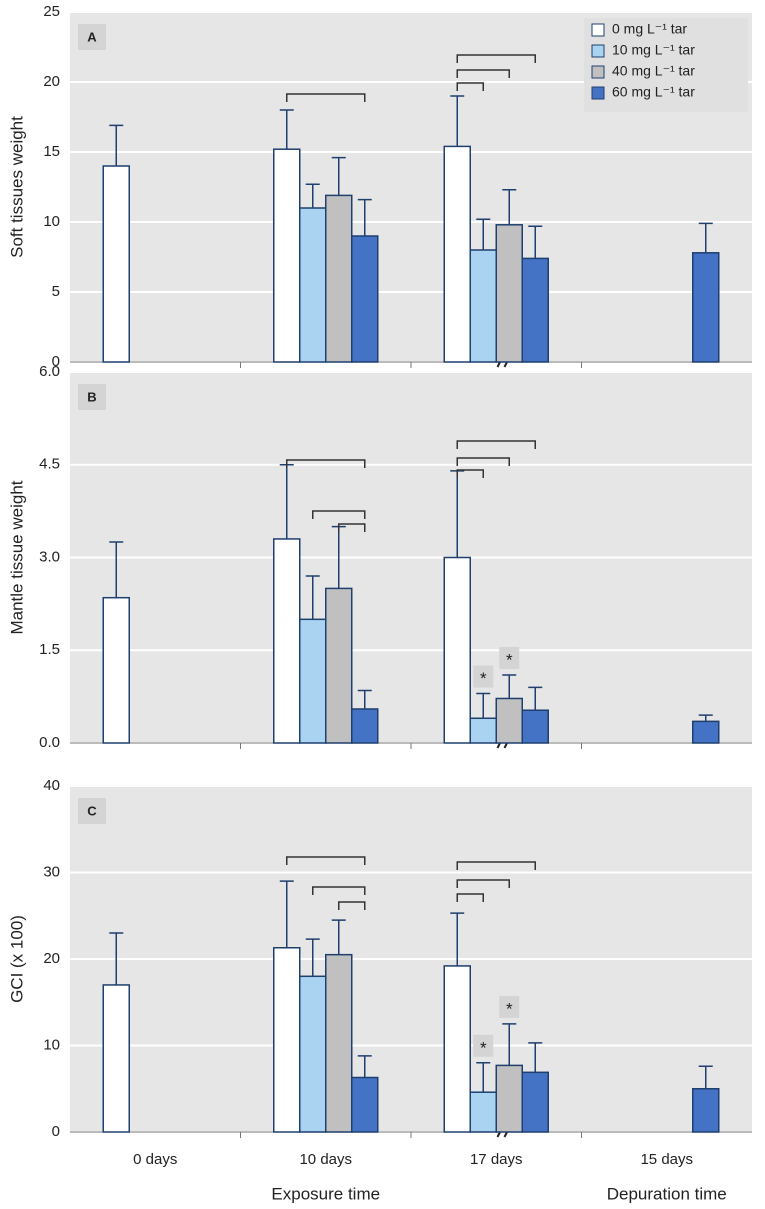  Describe the element at coordinates (49, 649) in the screenshot. I see `y-tick-label: 1.5` at that location.